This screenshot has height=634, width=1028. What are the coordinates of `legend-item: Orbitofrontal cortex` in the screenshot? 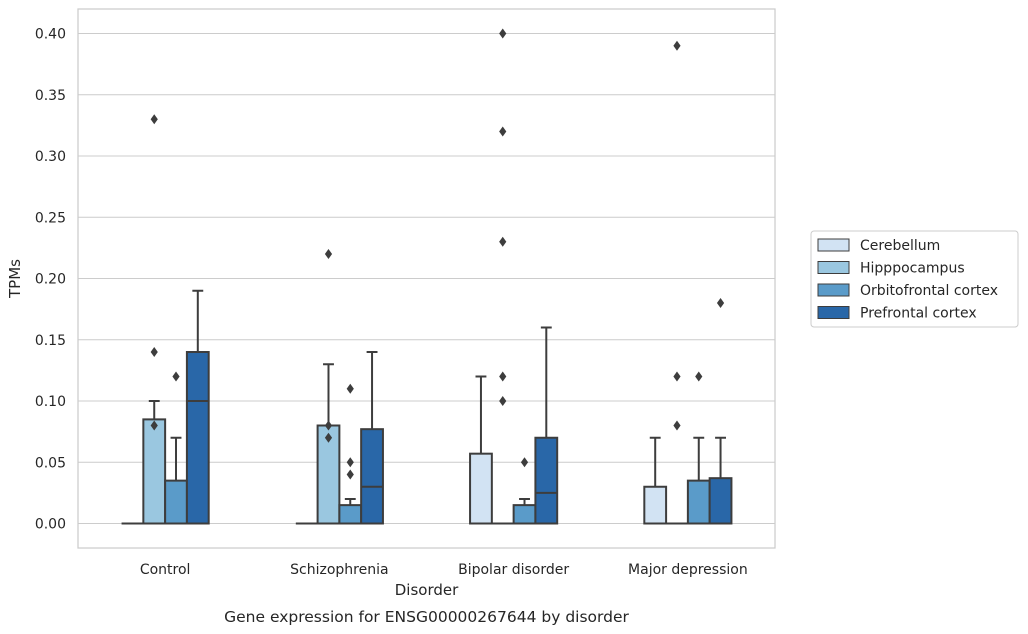 It's located at (907, 291).